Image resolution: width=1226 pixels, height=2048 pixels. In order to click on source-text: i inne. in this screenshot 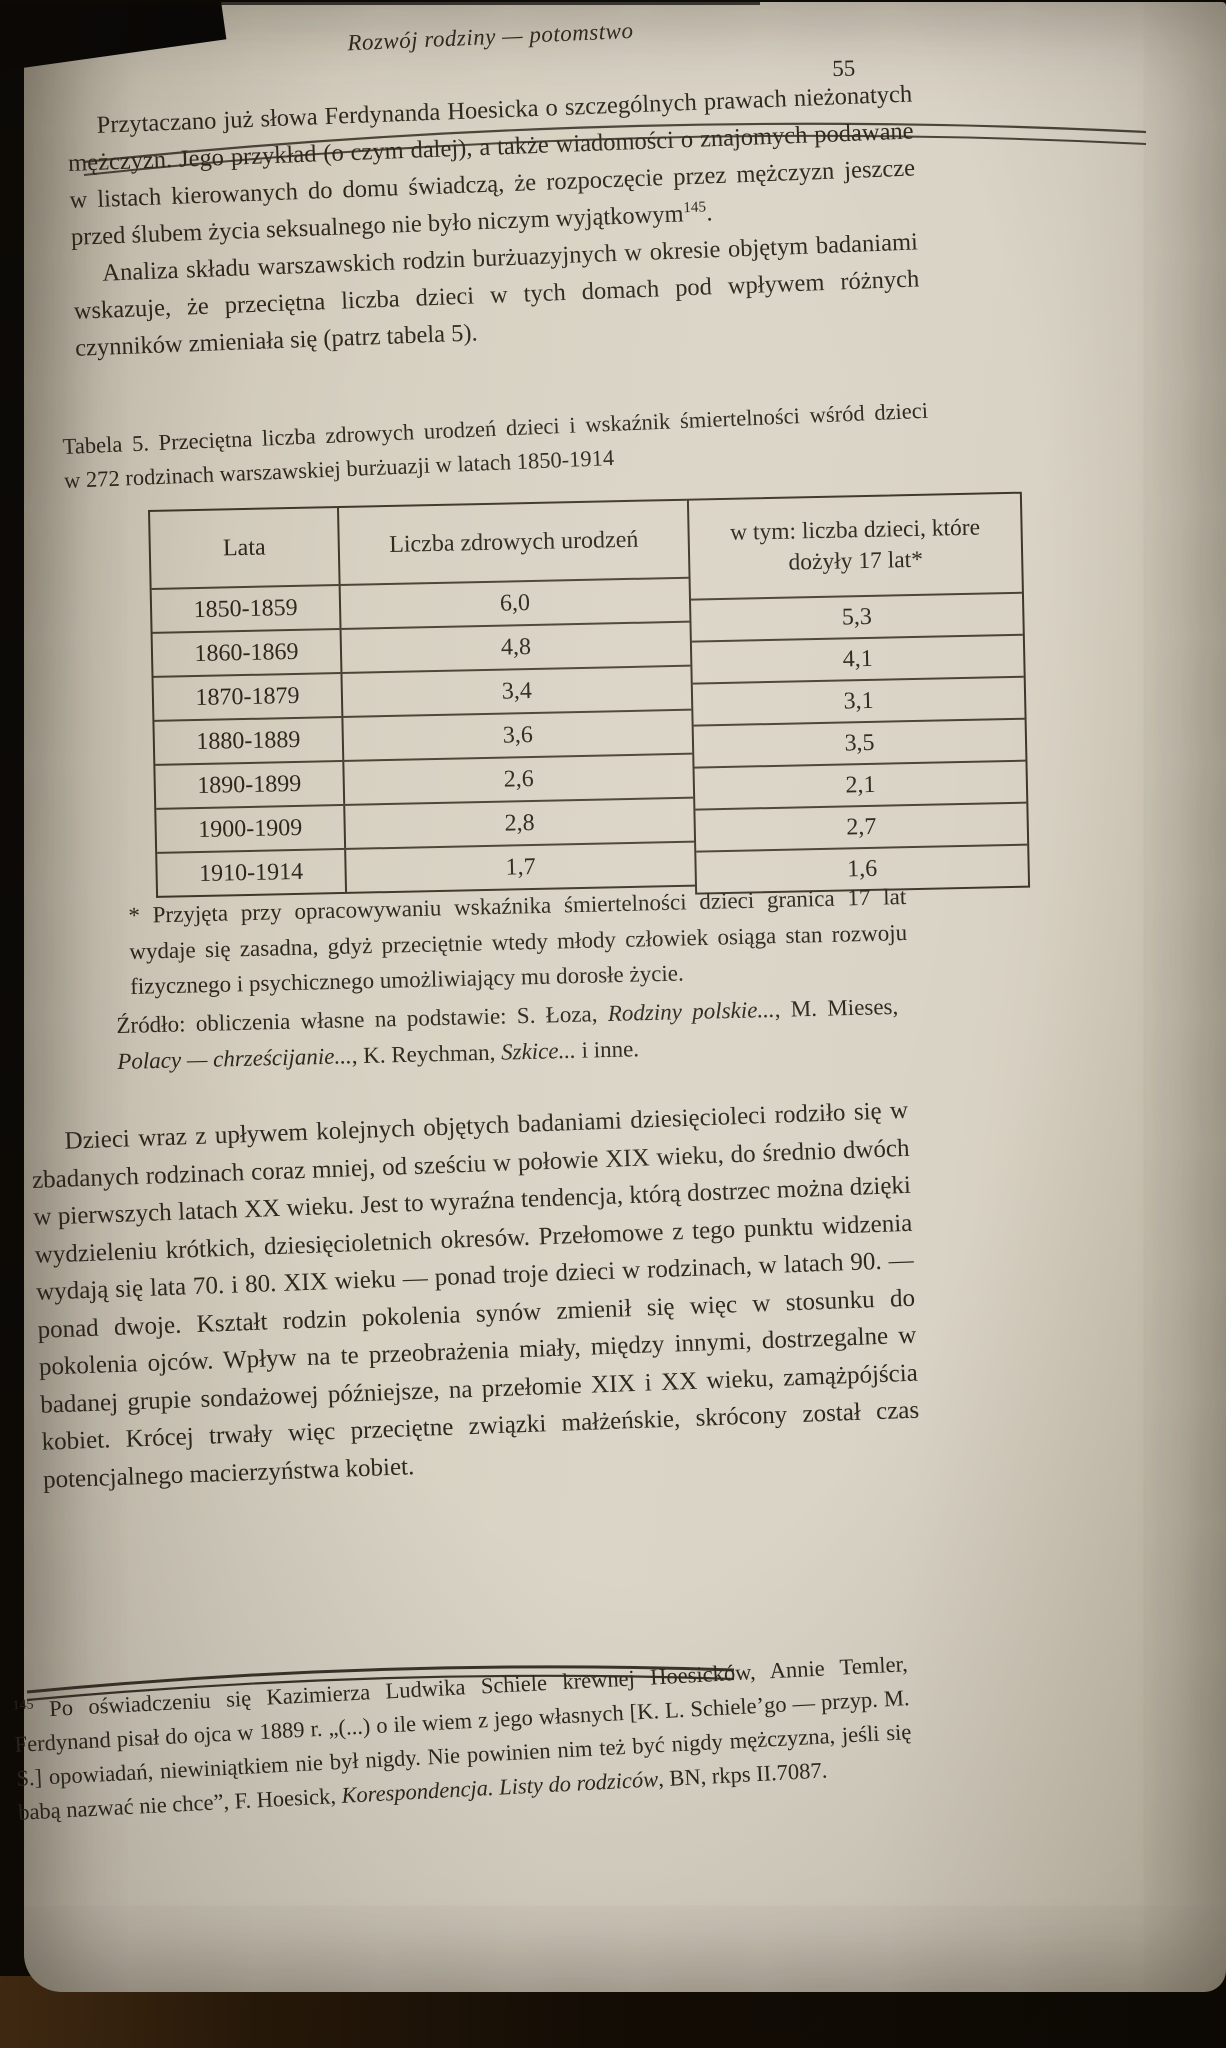, I will do `click(607, 1049)`.